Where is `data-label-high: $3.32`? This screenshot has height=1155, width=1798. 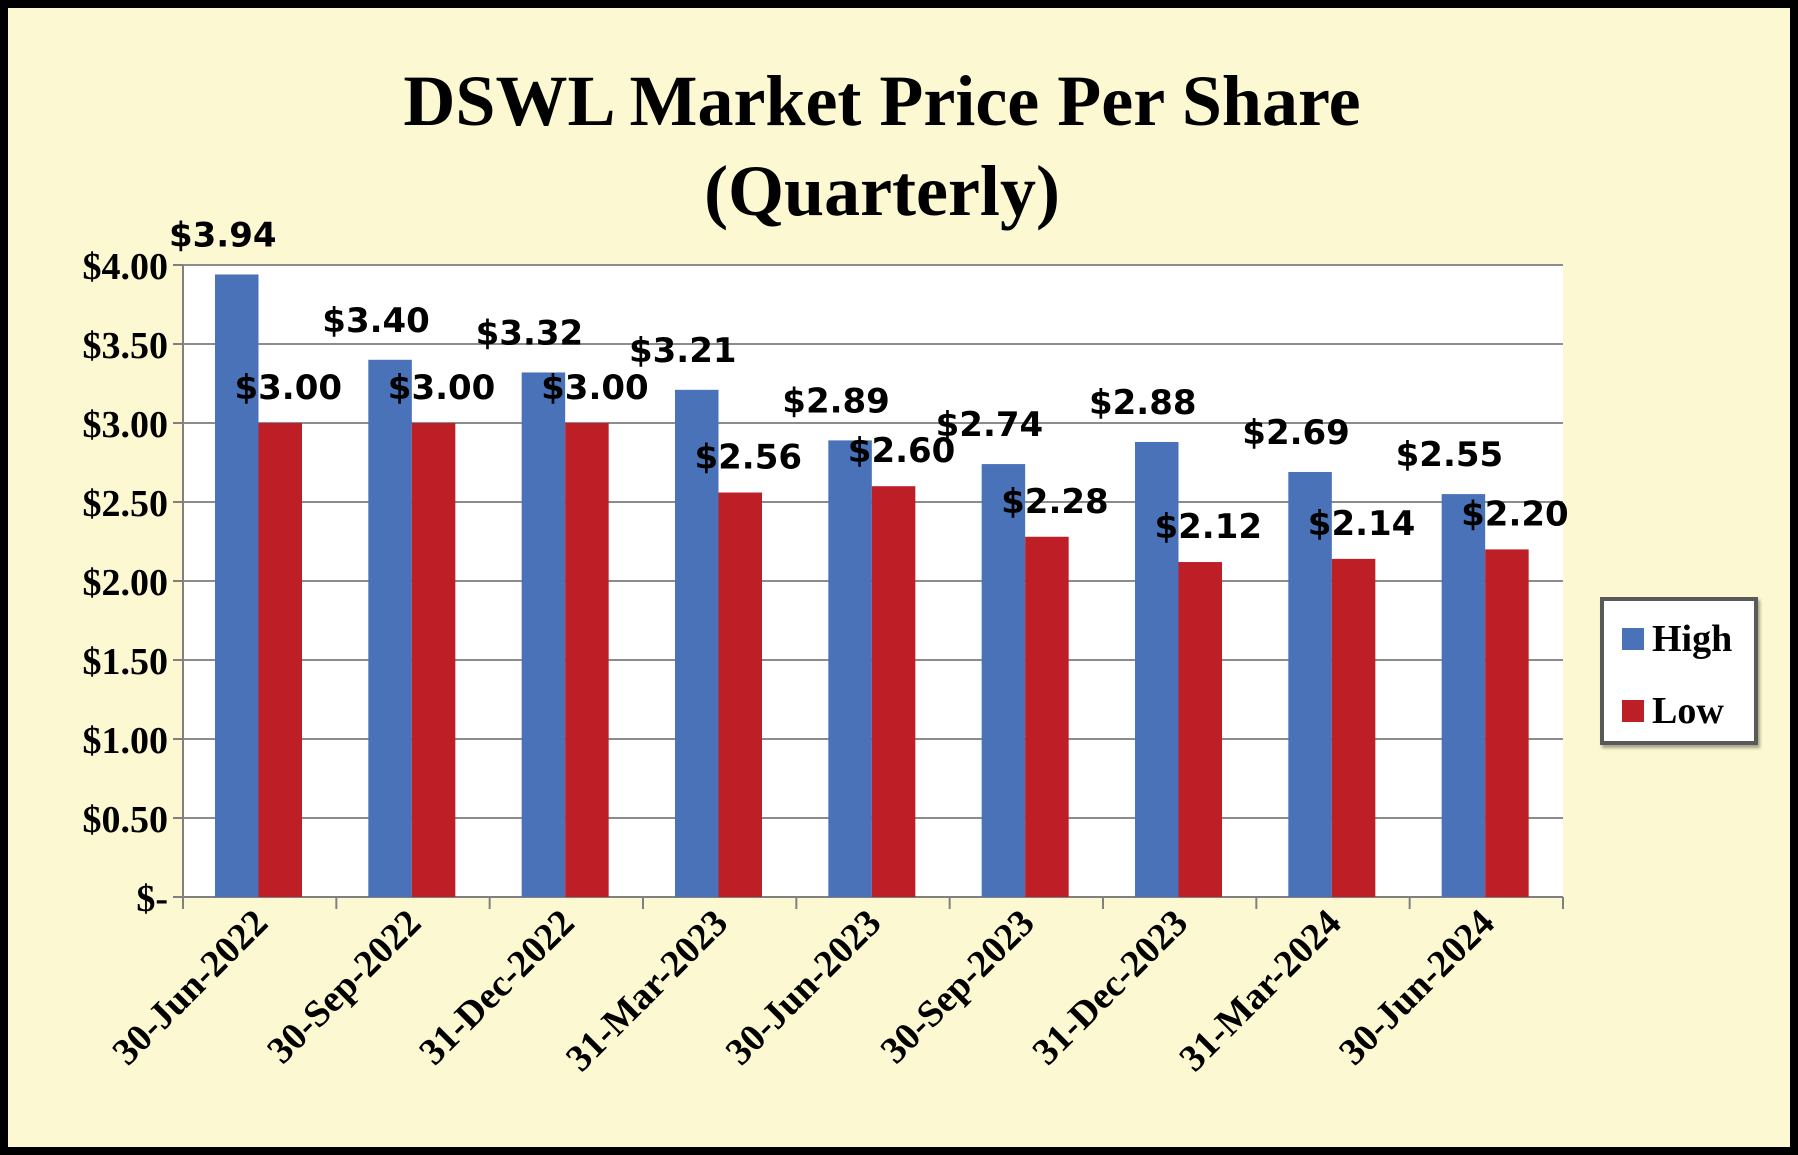 data-label-high: $3.32 is located at coordinates (530, 333).